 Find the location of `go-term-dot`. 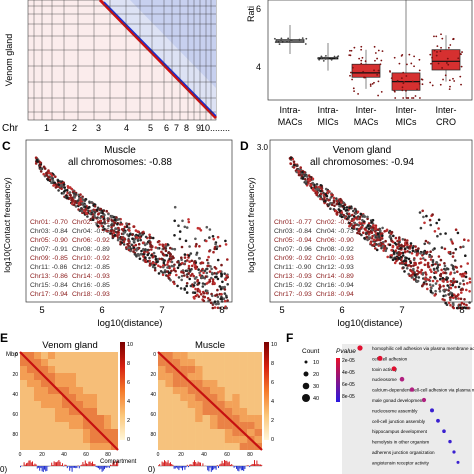

go-term-dot is located at coordinates (424, 400).